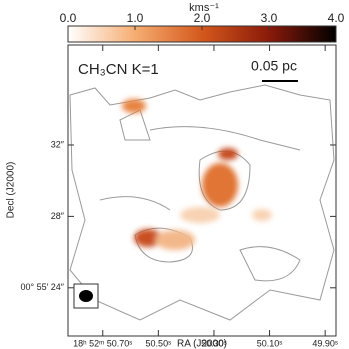 The height and width of the screenshot is (349, 349). Describe the element at coordinates (58, 216) in the screenshot. I see `y-tick-label: 28″` at that location.